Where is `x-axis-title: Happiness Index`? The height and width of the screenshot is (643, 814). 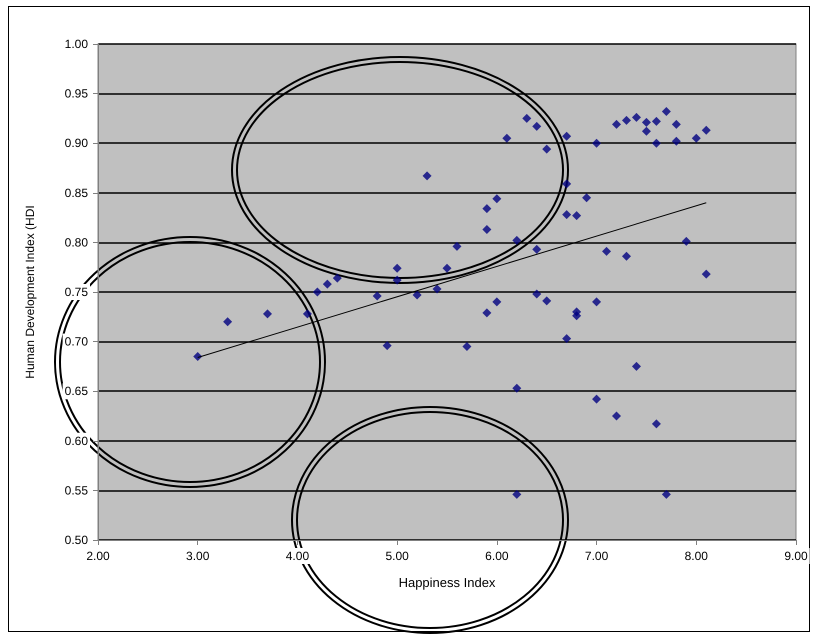 x-axis-title: Happiness Index is located at coordinates (447, 582).